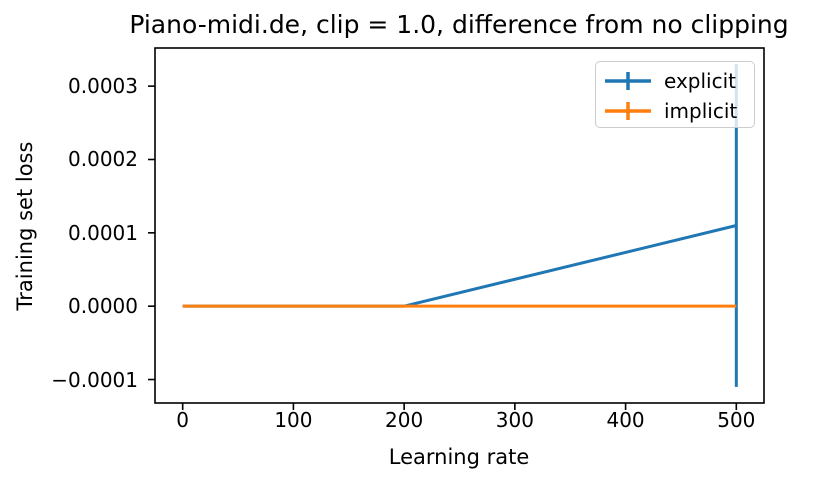  What do you see at coordinates (701, 111) in the screenshot?
I see `legend-label-implicit: implicit` at bounding box center [701, 111].